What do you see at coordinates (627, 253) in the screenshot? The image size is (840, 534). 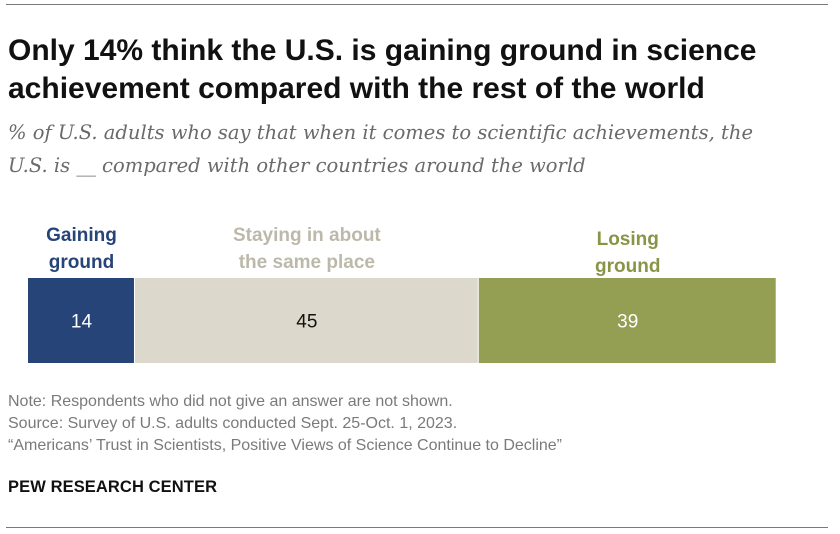 I see `legend-label-losing-ground: Losing ground` at bounding box center [627, 253].